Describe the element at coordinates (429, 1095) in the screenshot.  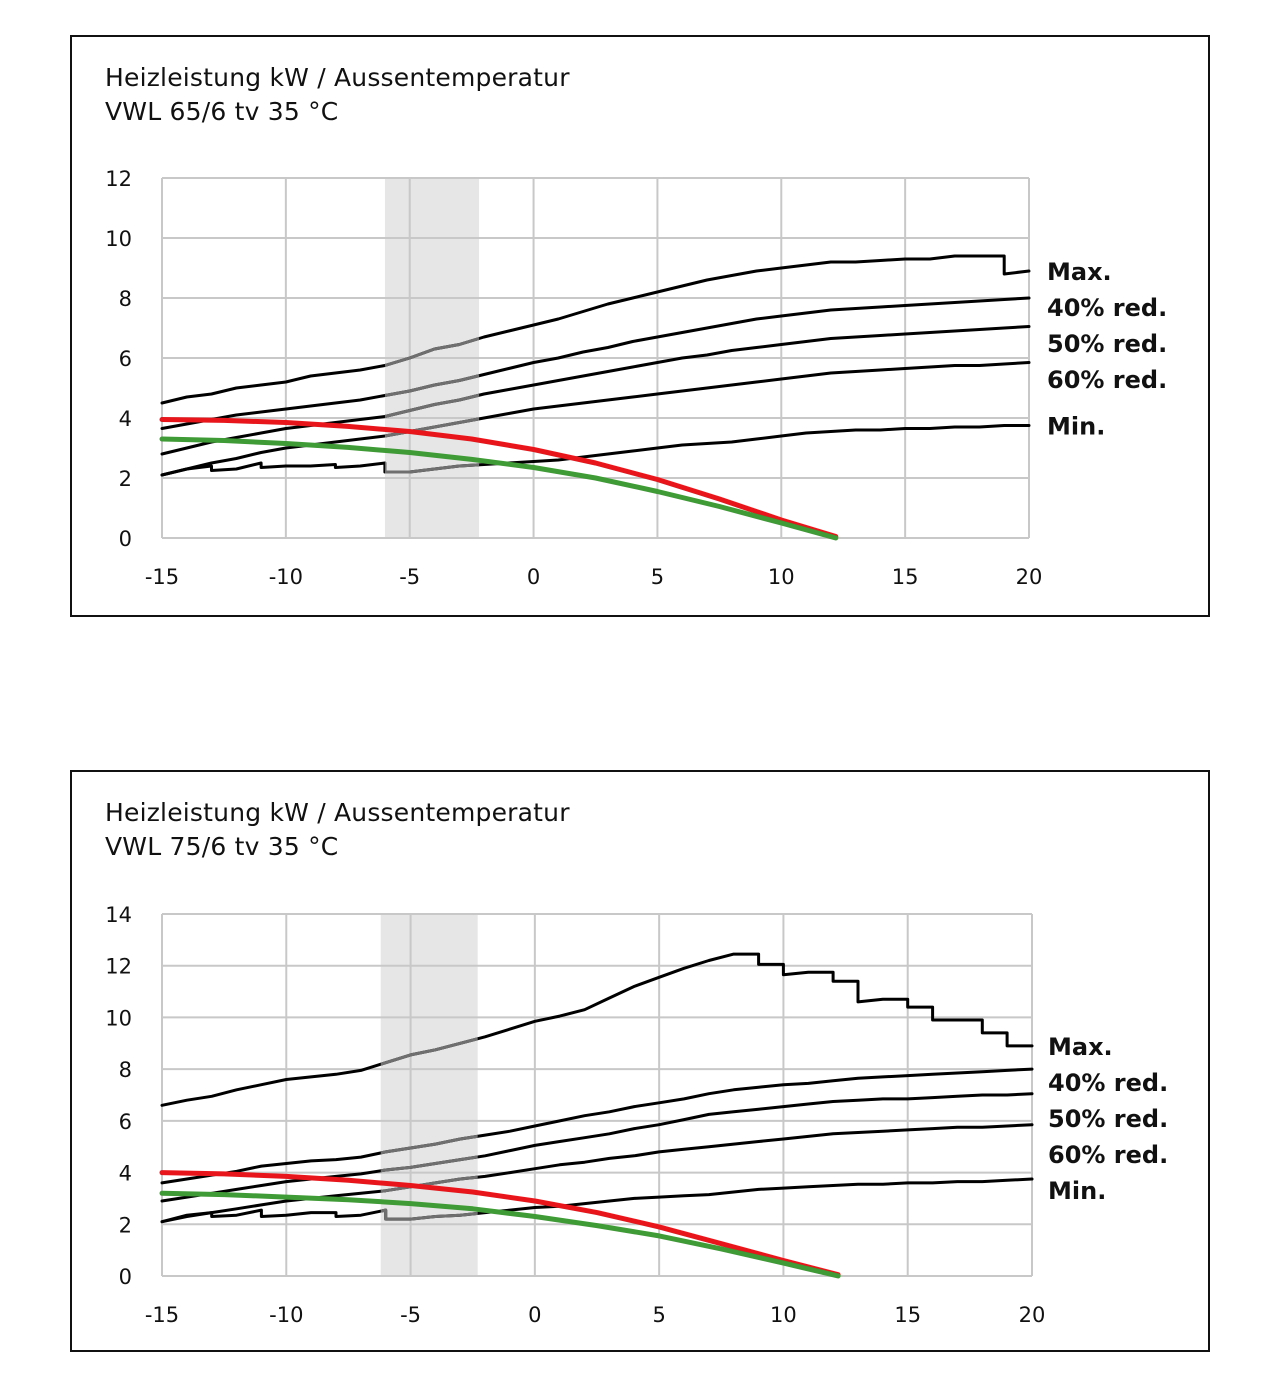
I see `shaded-temperature-band` at that location.